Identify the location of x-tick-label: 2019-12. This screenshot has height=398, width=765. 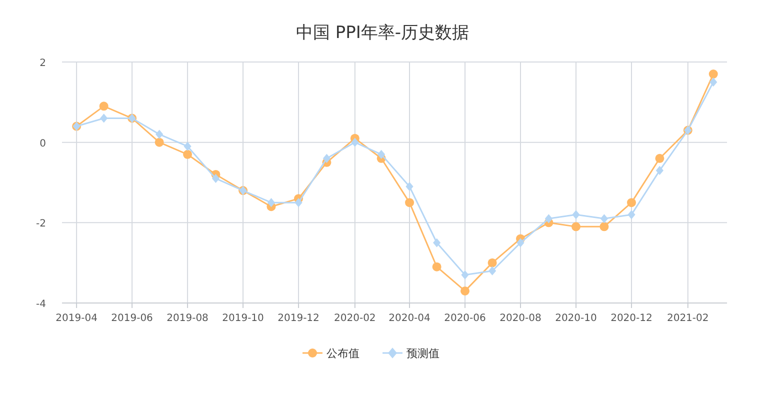
(299, 318).